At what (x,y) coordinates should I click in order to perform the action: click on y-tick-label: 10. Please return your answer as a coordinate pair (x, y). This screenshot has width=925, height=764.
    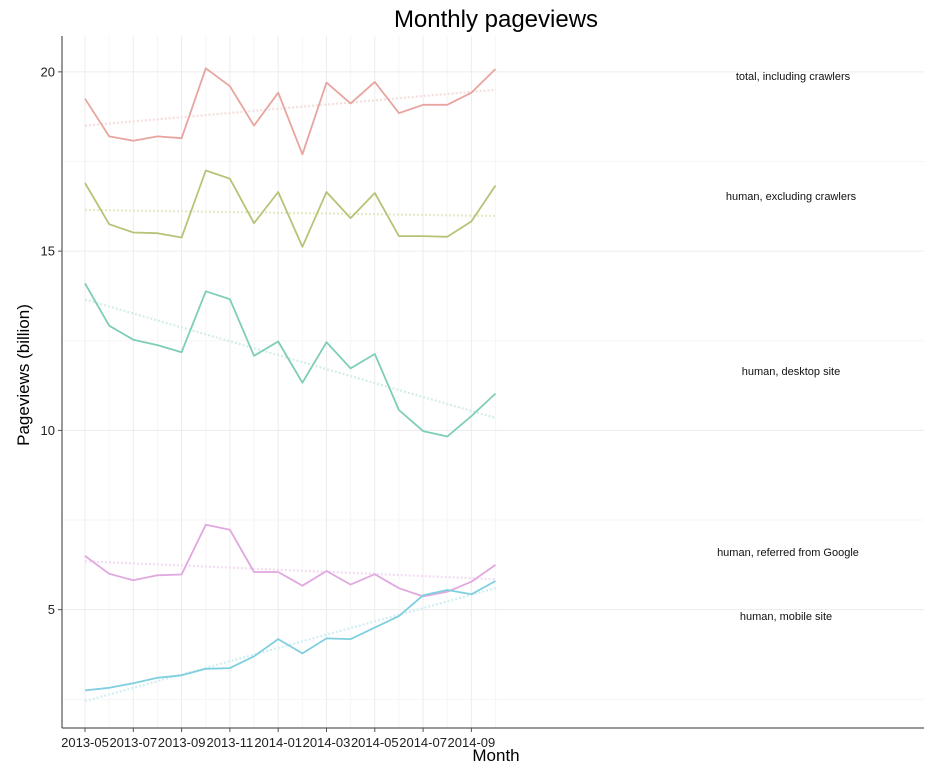
    Looking at the image, I should click on (48, 430).